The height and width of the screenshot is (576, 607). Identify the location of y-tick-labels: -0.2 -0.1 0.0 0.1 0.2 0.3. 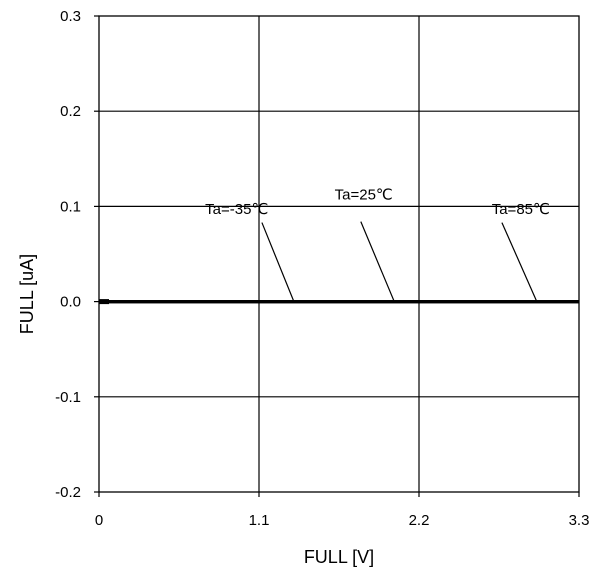
(68, 254).